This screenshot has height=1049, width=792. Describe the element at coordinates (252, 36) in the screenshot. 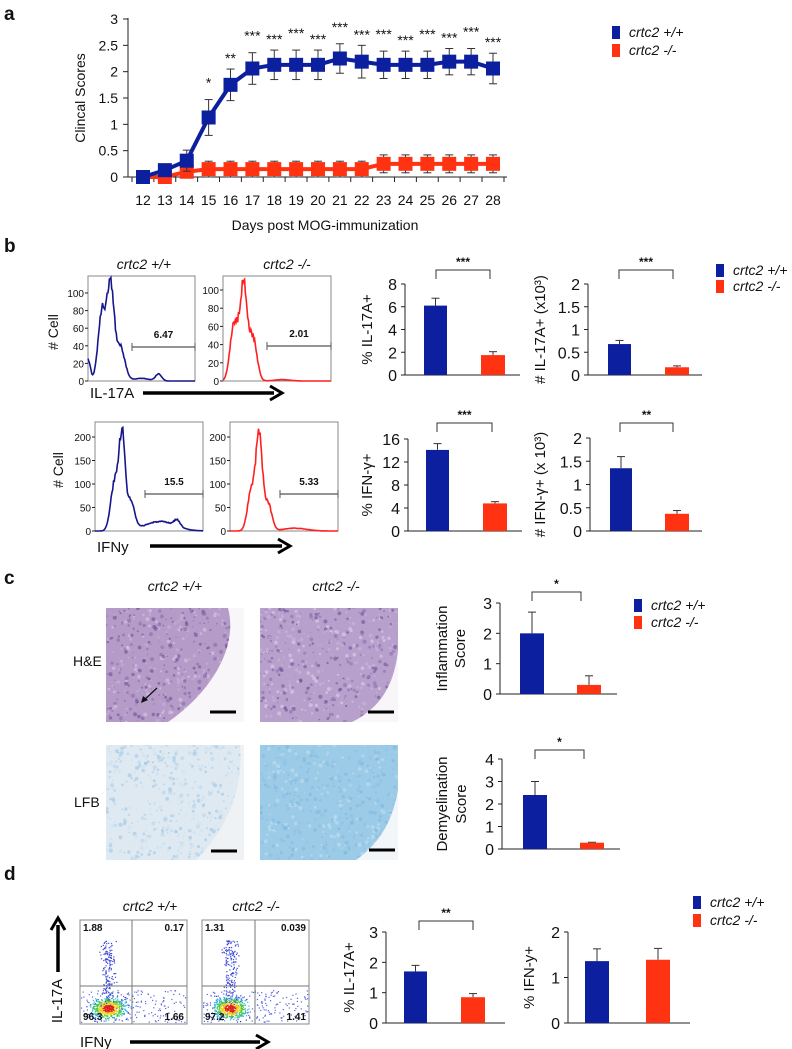

I see `significance-marker: ***` at that location.